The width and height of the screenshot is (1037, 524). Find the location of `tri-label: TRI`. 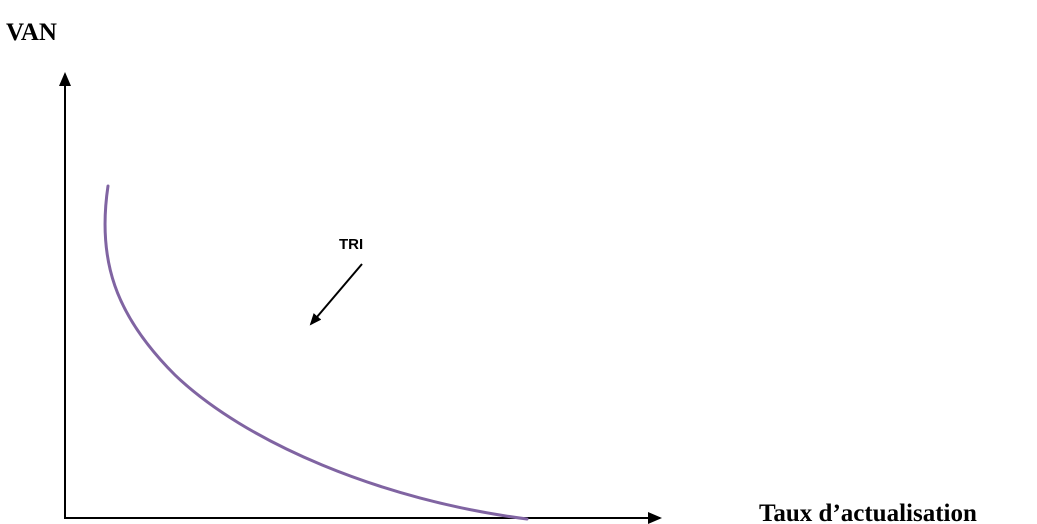

tri-label: TRI is located at coordinates (351, 244).